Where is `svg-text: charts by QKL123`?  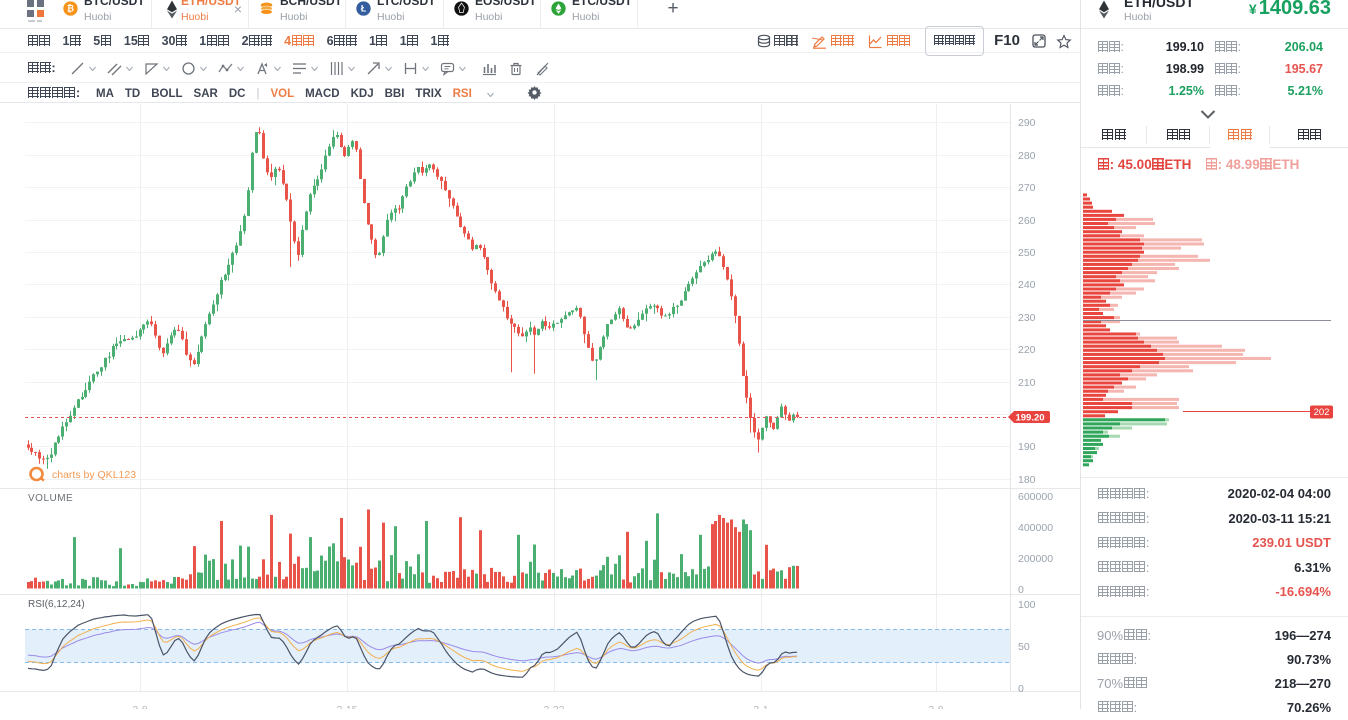
svg-text: charts by QKL123 is located at coordinates (94, 475).